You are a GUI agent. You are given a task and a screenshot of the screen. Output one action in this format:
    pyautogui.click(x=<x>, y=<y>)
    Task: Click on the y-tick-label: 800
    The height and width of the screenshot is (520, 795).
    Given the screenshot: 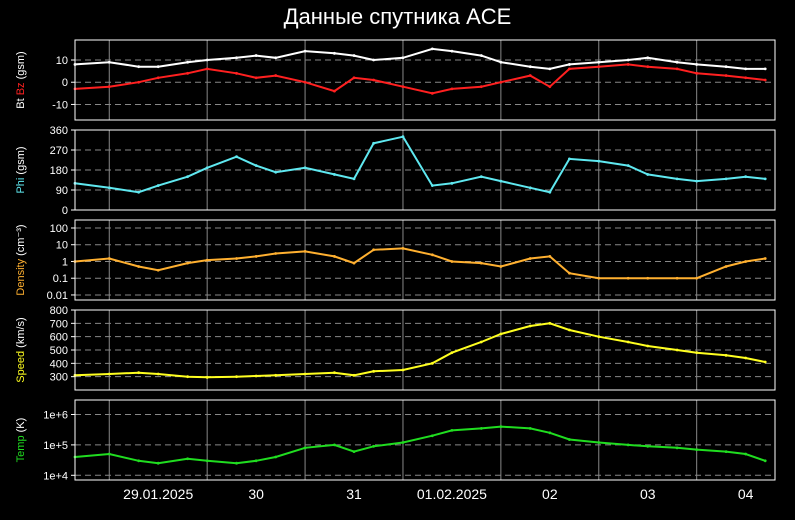 What is the action you would take?
    pyautogui.click(x=59, y=311)
    